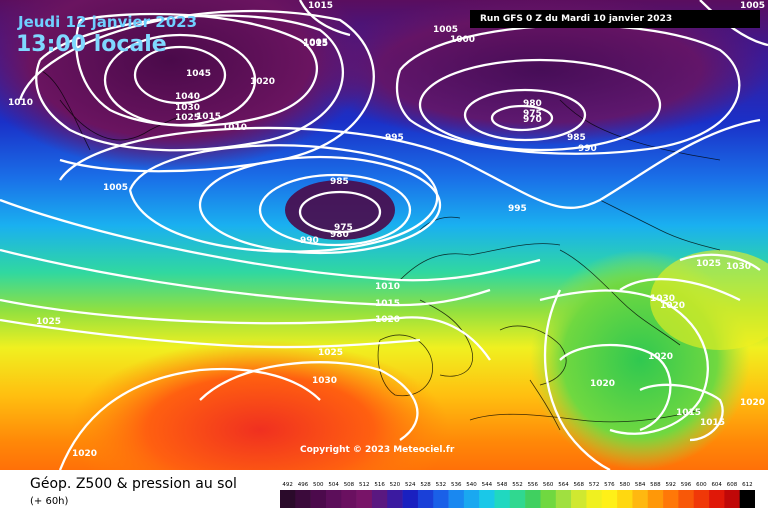  Describe the element at coordinates (533, 485) in the screenshot. I see `scale-tick-label: 556` at that location.